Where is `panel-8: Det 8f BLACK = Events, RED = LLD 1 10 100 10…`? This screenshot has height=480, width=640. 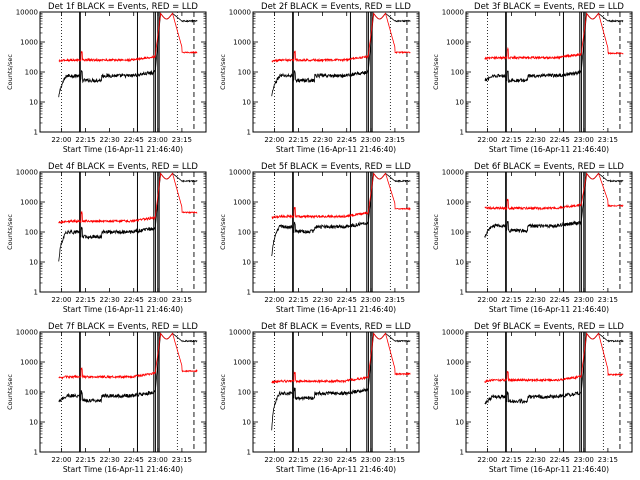 panel-8: Det 8f BLACK = Events, RED = LLD 1 10 100 10… is located at coordinates (319, 398).